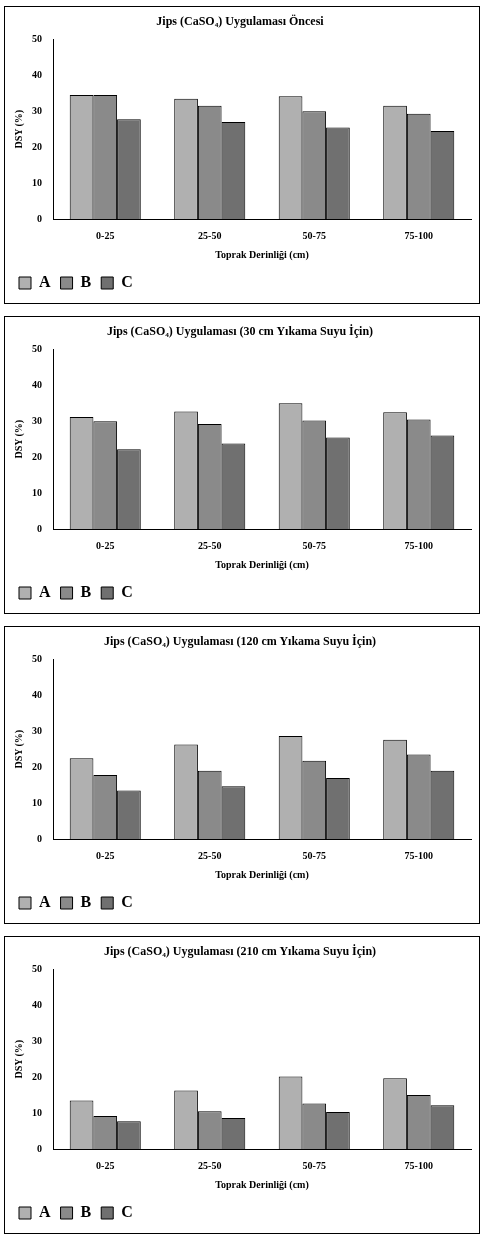  What do you see at coordinates (240, 21) in the screenshot?
I see `chart-title: Jips (CaSO₄) Uygulaması Öncesi` at bounding box center [240, 21].